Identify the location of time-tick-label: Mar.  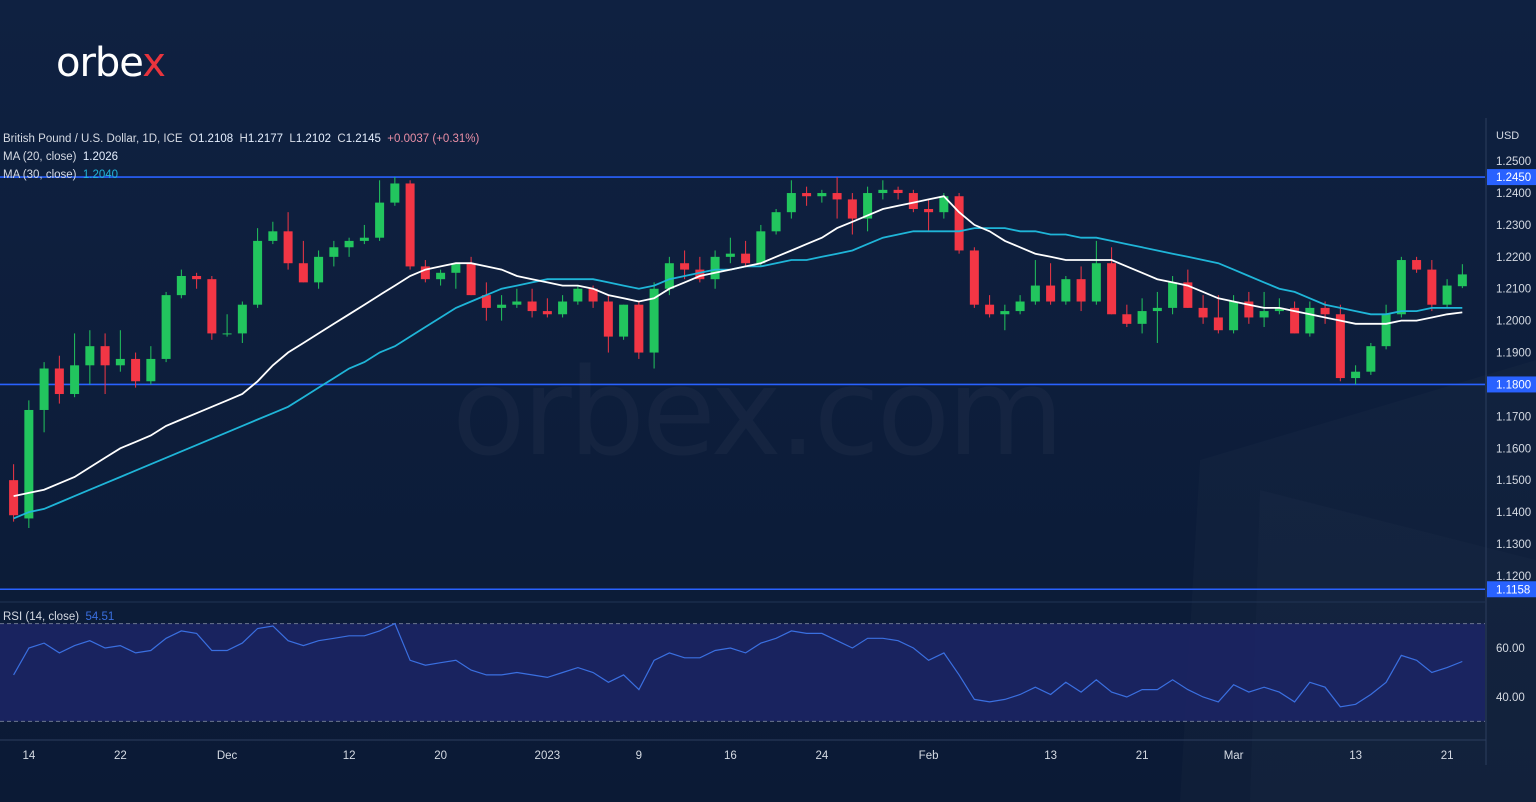
(1234, 756).